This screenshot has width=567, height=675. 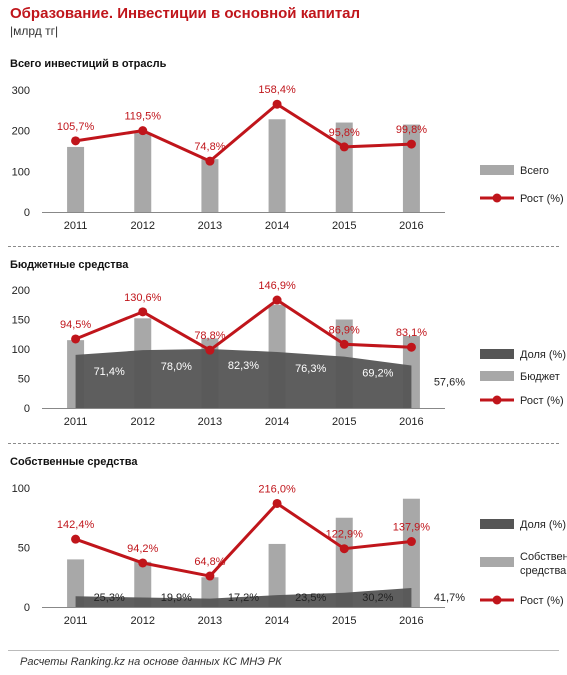 I want to click on growth-label: 86,9%, so click(x=344, y=330).